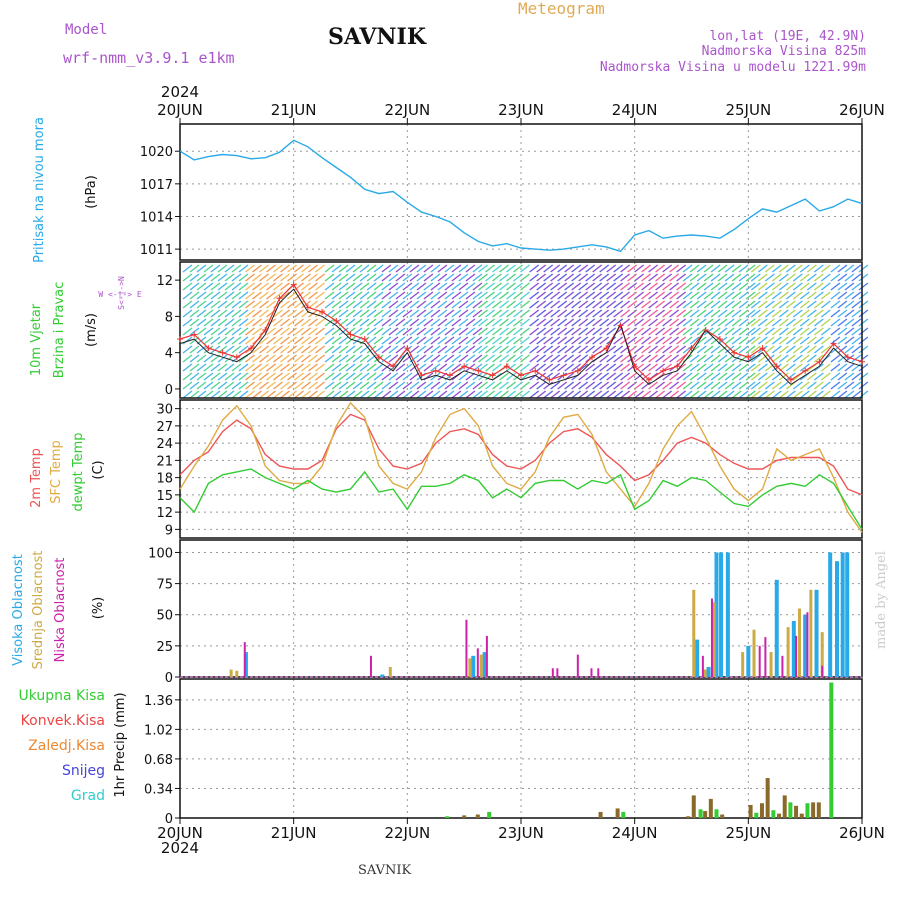 The image size is (900, 900). Describe the element at coordinates (796, 656) in the screenshot. I see `low-cloud-bar` at that location.